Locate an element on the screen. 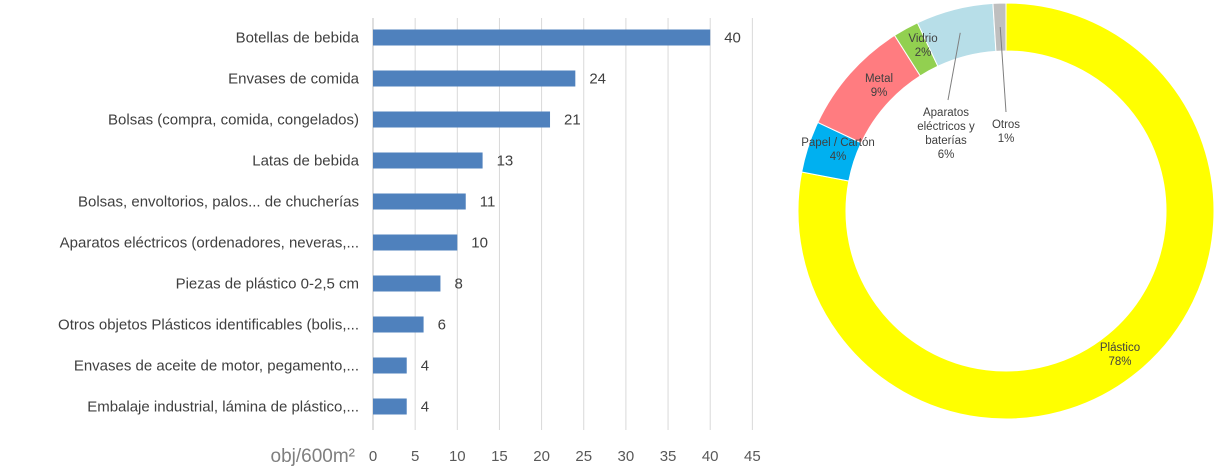 The width and height of the screenshot is (1214, 469). category-label: Latas de bebida is located at coordinates (305, 161).